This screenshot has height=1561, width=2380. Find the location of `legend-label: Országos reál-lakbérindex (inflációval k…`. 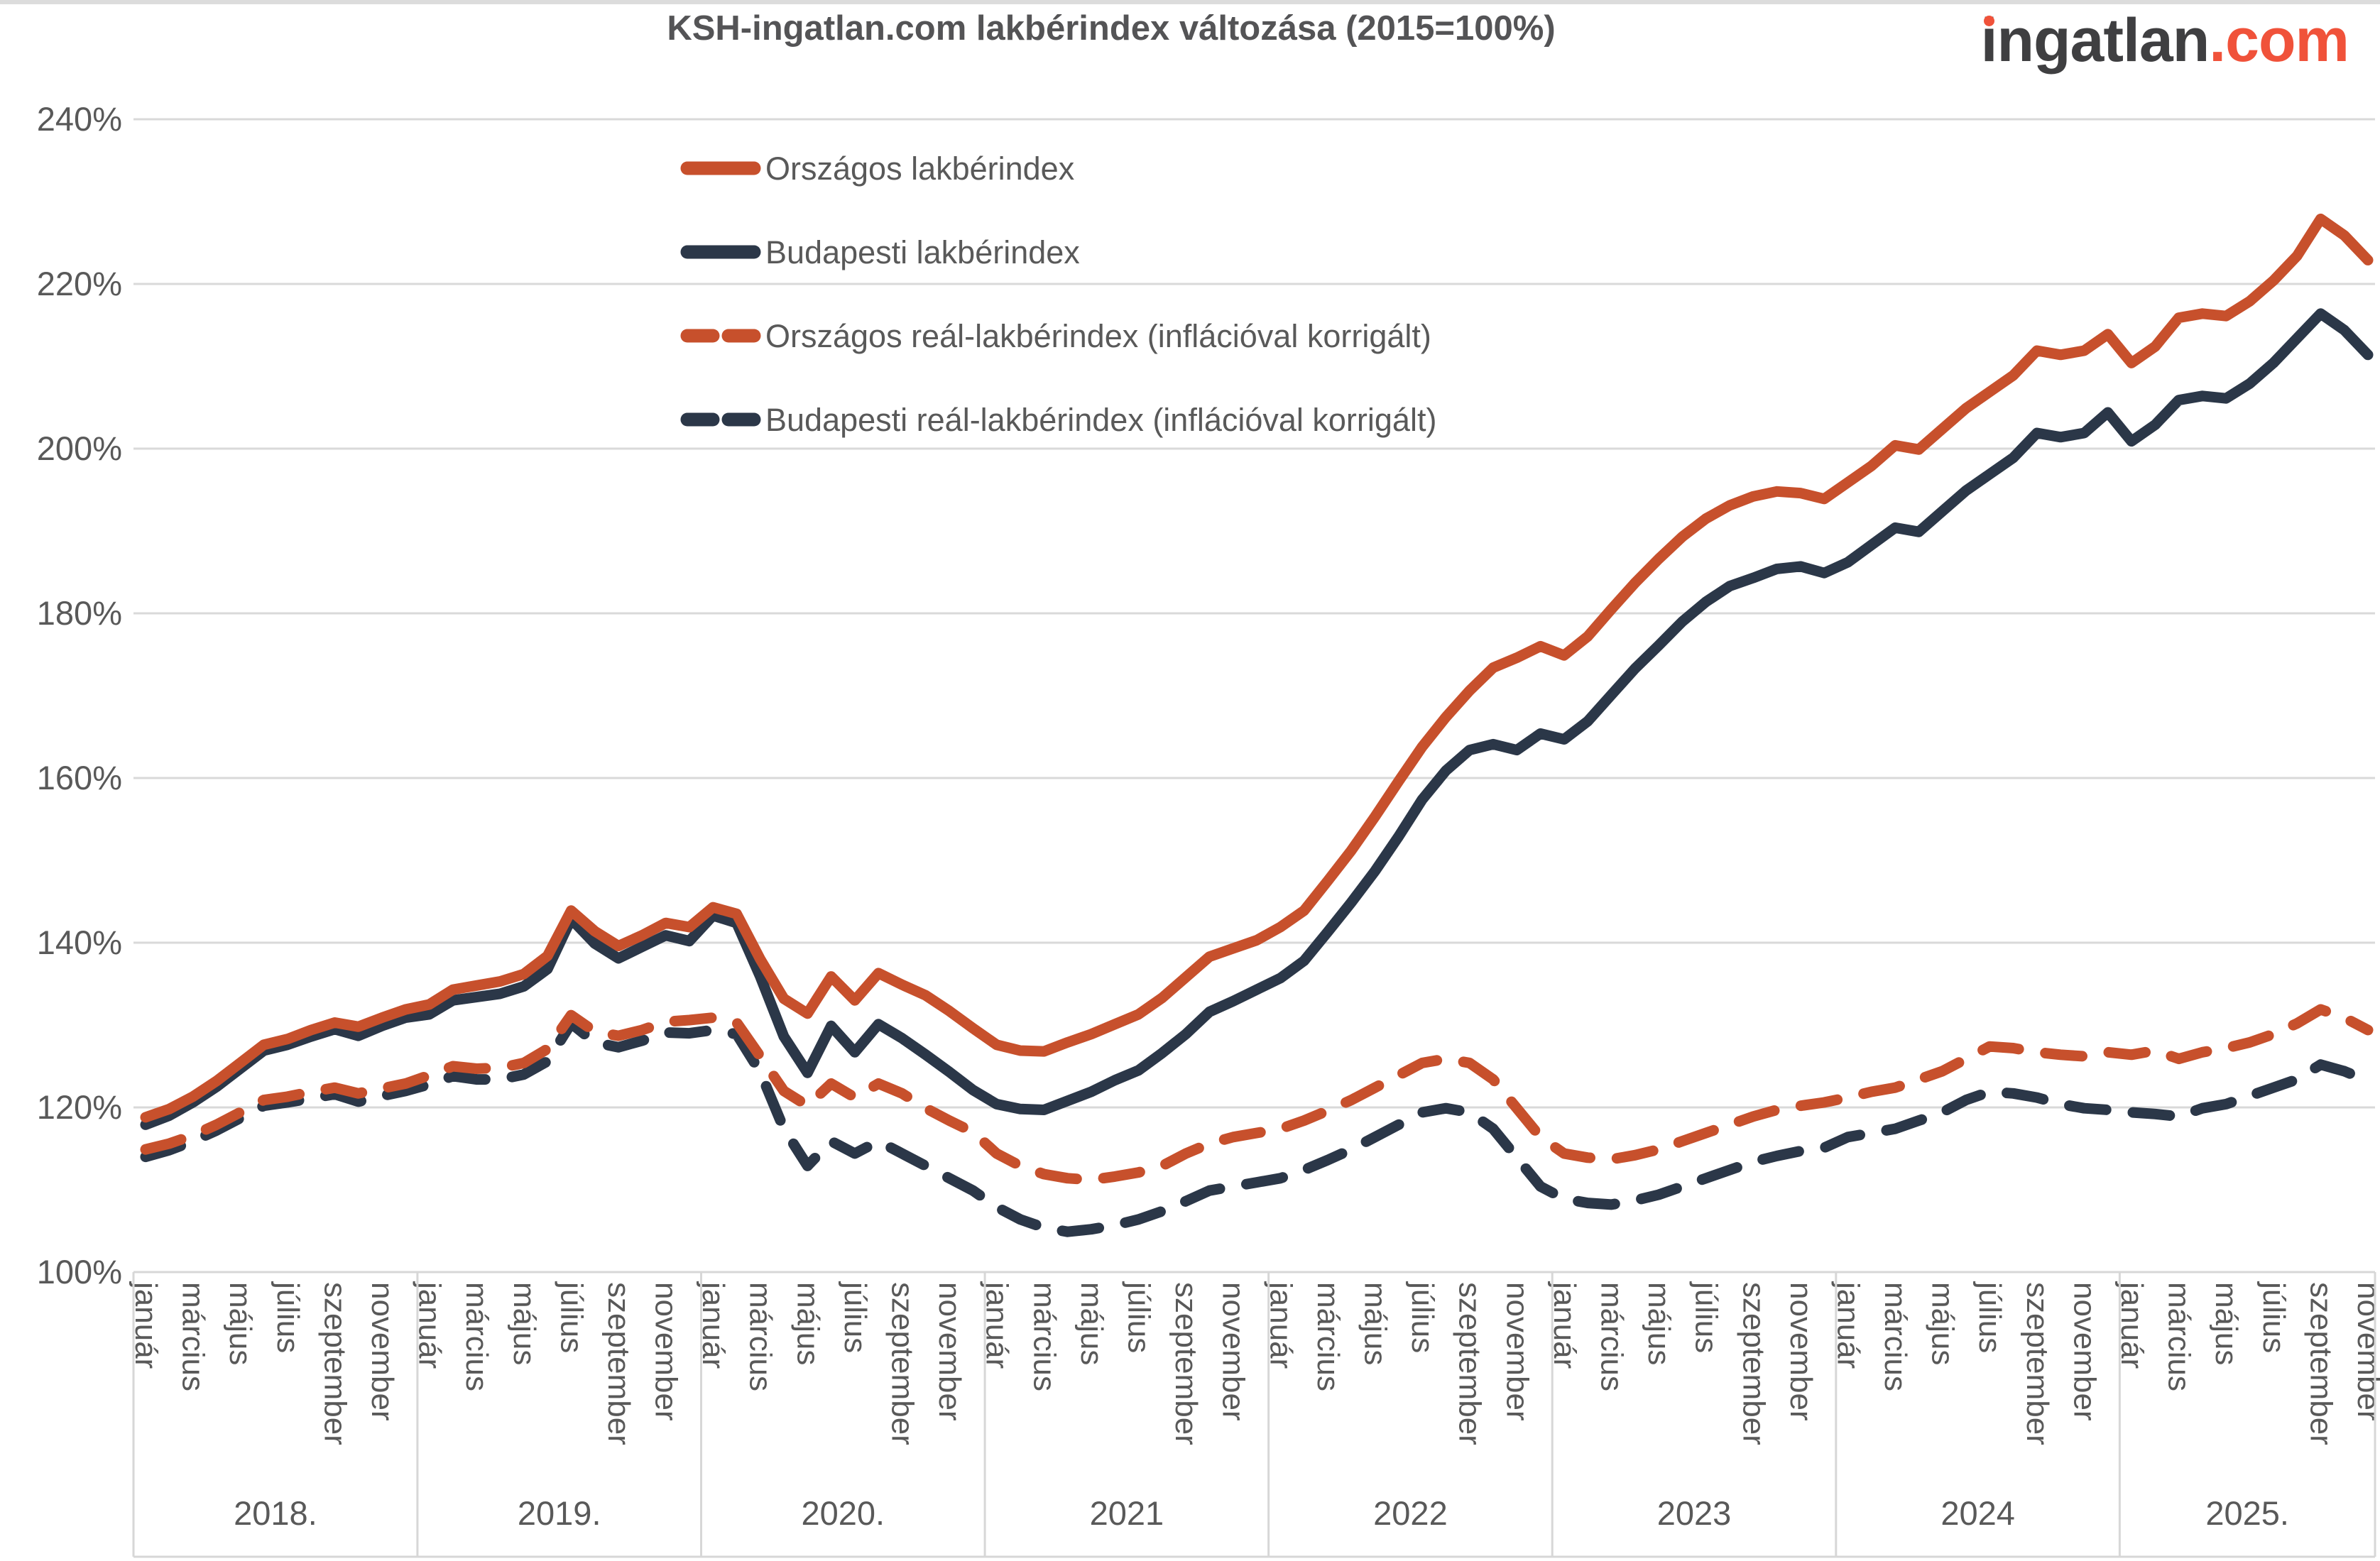

legend-label: Országos reál-lakbérindex (inflációval k… is located at coordinates (1098, 336).